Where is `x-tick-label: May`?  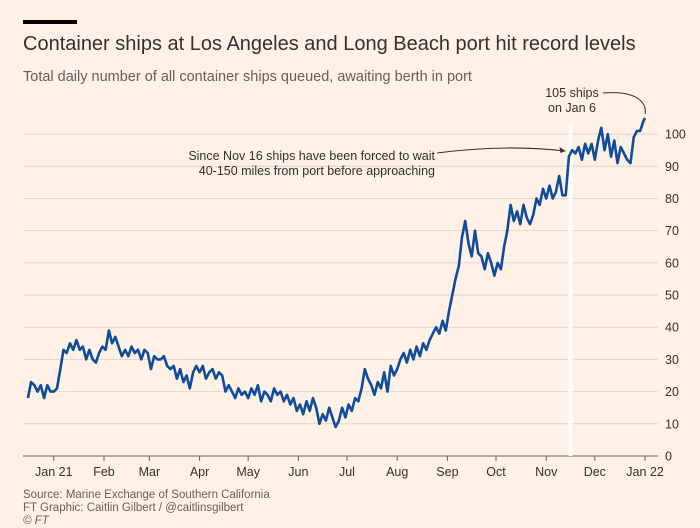
x-tick-label: May is located at coordinates (248, 472).